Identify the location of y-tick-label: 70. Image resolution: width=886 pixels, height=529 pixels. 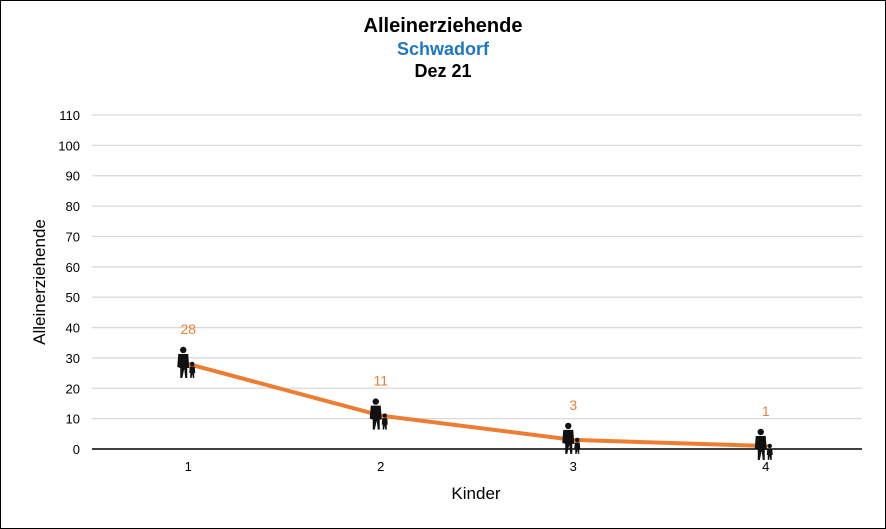
(73, 236).